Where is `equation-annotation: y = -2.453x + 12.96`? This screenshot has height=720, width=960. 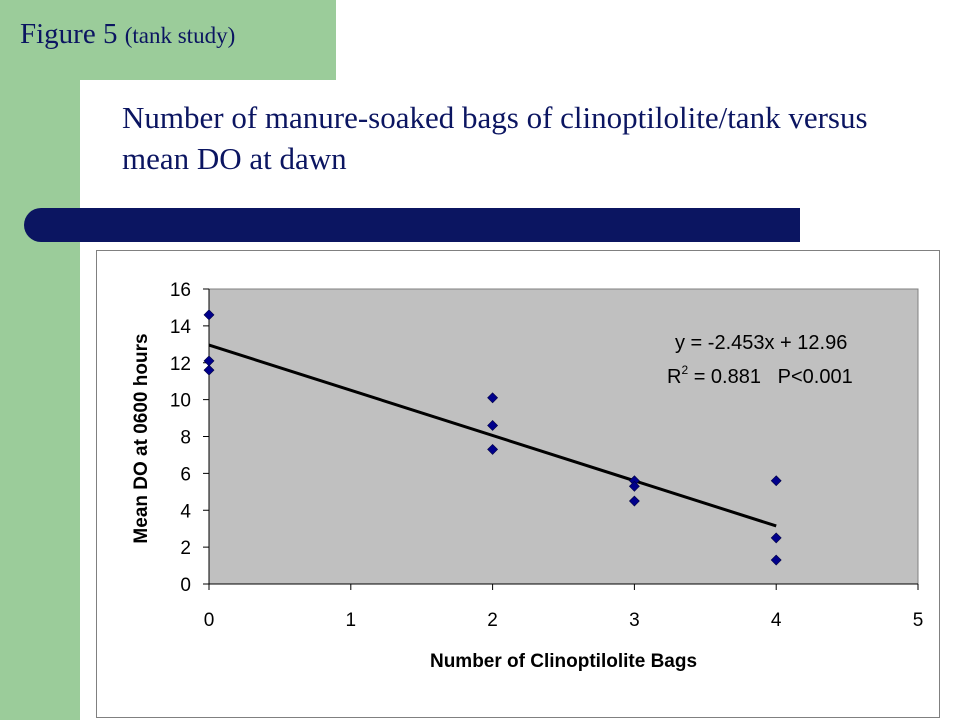
equation-annotation: y = -2.453x + 12.96 is located at coordinates (761, 343).